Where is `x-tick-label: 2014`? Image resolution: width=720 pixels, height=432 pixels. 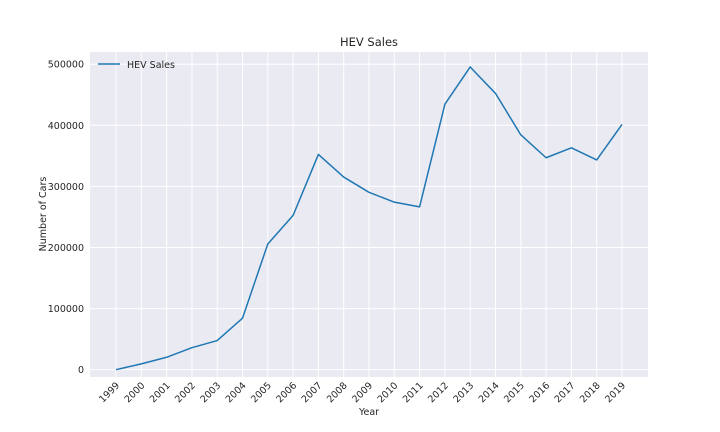 x-tick-label: 2014 is located at coordinates (489, 392).